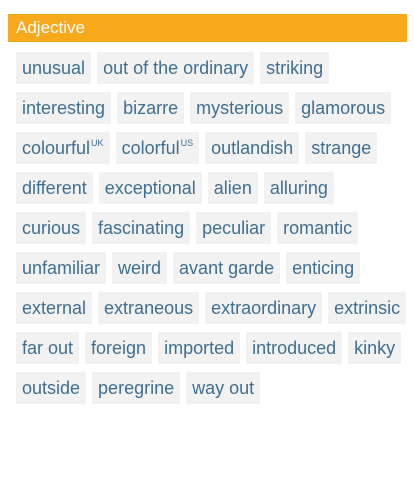 The width and height of the screenshot is (414, 499). I want to click on synonym-chip-peregrine: peregrine, so click(136, 388).